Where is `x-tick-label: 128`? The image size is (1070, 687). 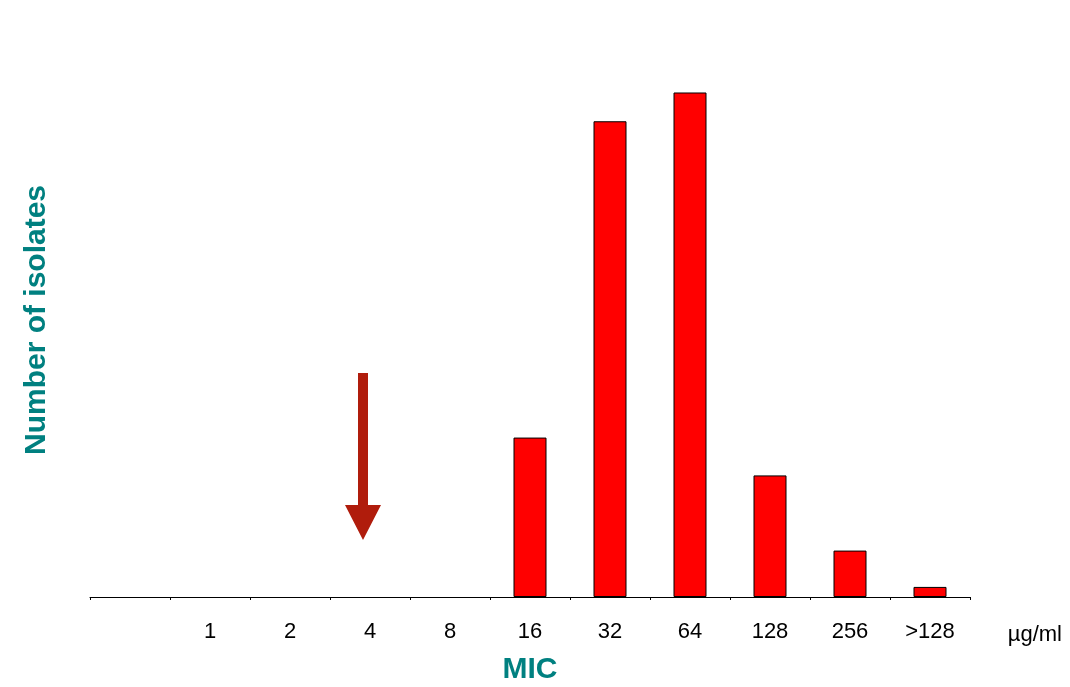
x-tick-label: 128 is located at coordinates (770, 630).